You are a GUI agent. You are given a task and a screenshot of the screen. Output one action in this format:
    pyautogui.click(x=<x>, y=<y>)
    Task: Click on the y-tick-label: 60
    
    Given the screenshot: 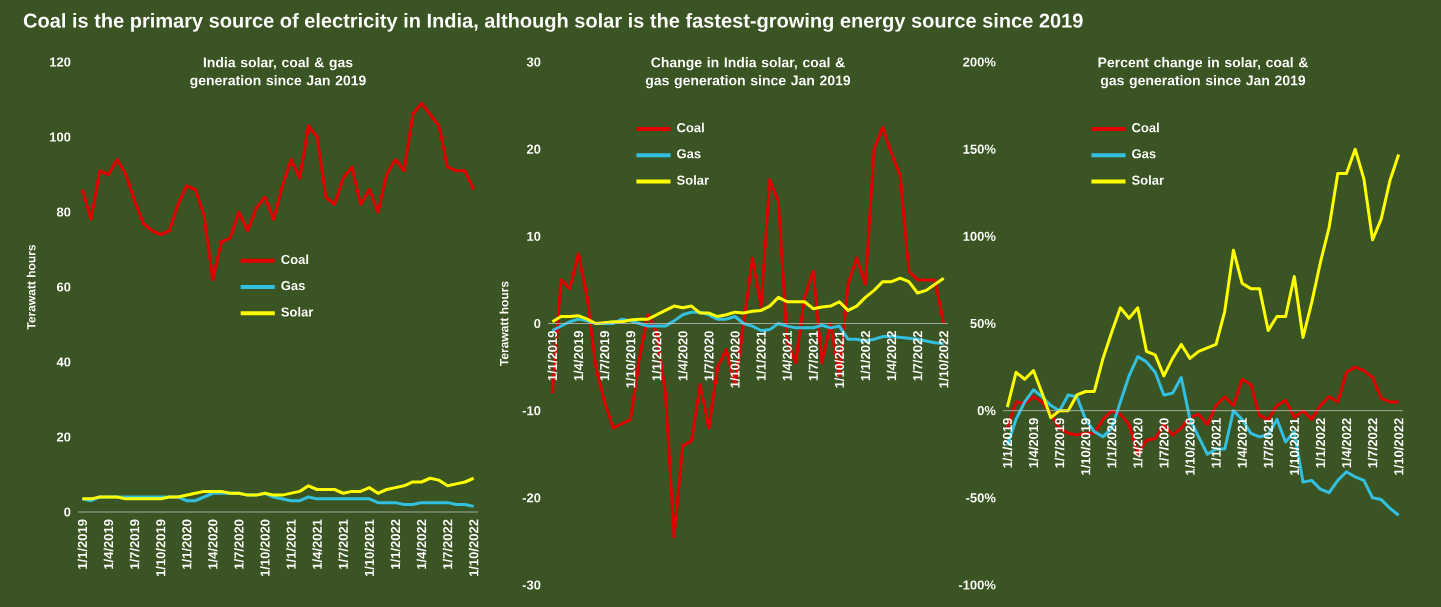 What is the action you would take?
    pyautogui.click(x=63, y=287)
    